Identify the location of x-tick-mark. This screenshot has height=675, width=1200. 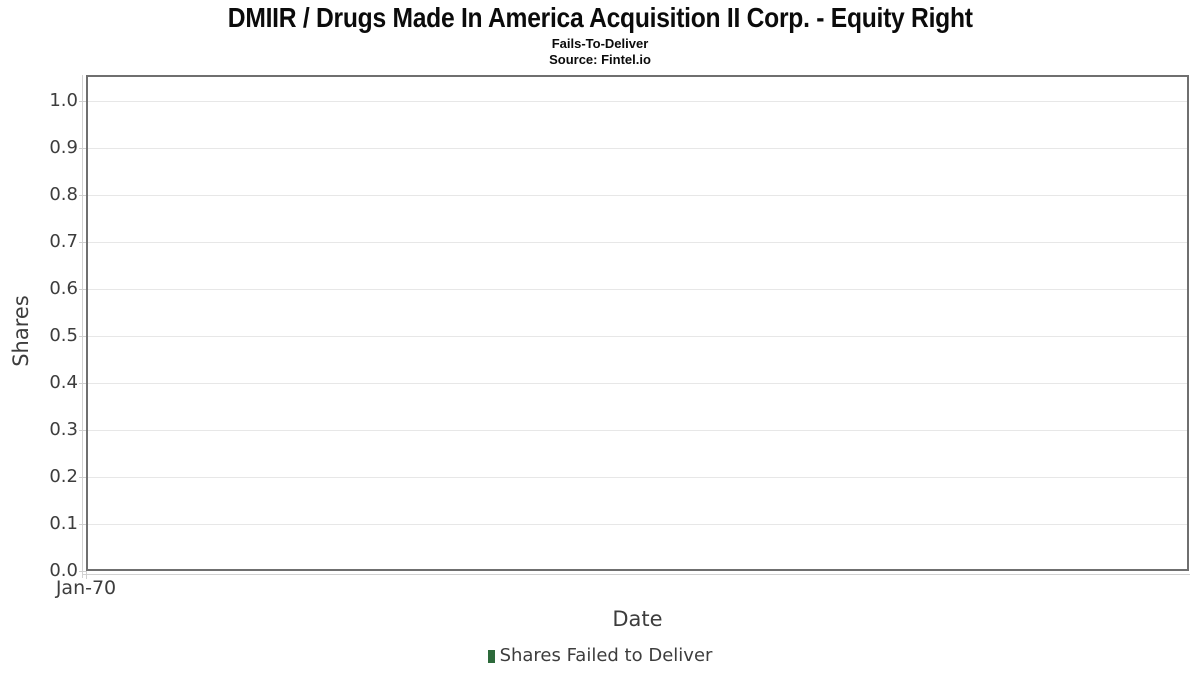
(86, 575).